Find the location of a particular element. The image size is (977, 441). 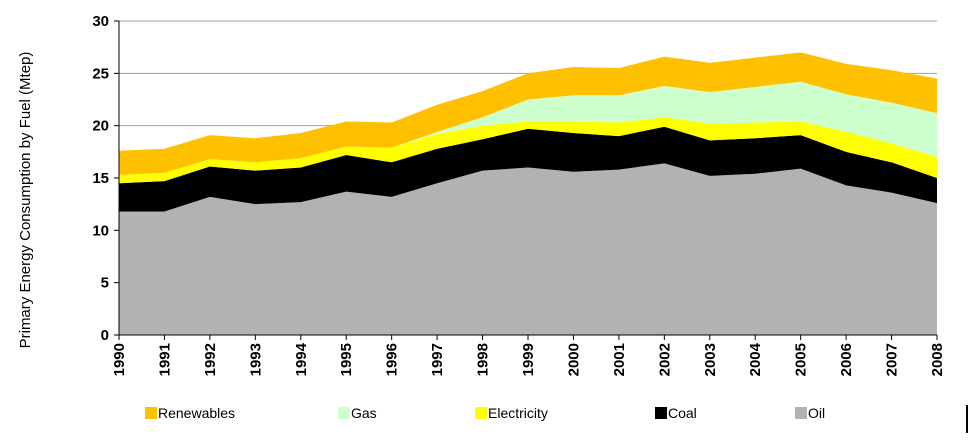

x-tick-label: 2005 is located at coordinates (801, 359).